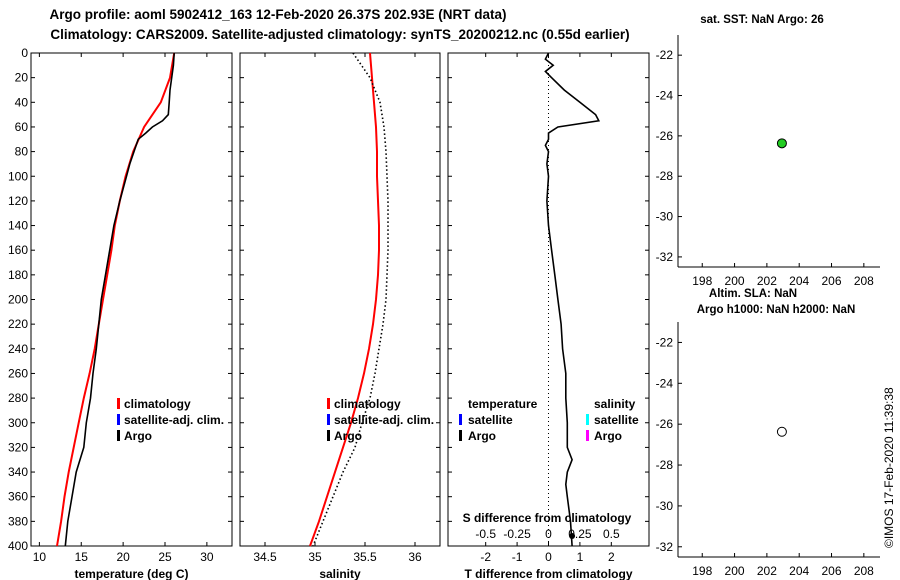 Image resolution: width=900 pixels, height=580 pixels. I want to click on temperature-xtick-label: 25, so click(165, 557).